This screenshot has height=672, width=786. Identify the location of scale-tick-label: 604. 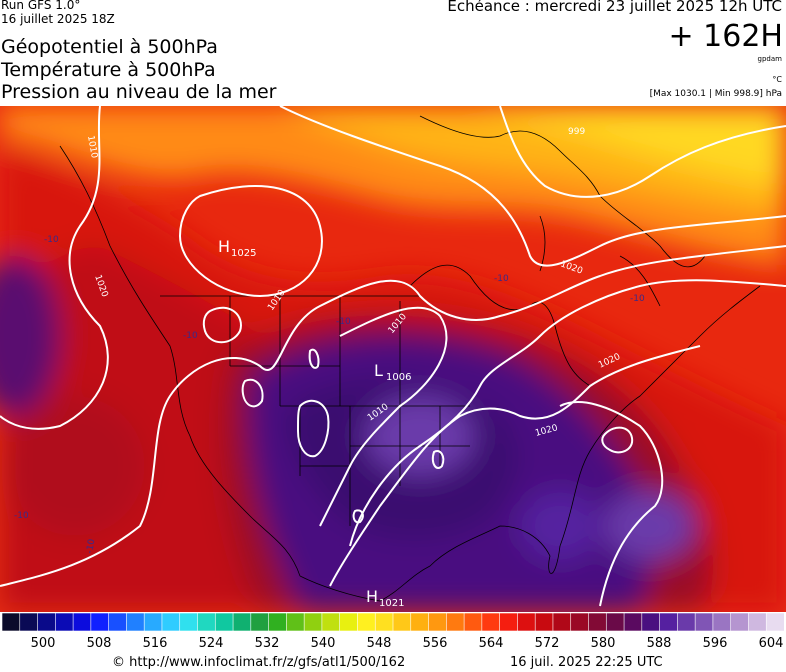
(771, 643).